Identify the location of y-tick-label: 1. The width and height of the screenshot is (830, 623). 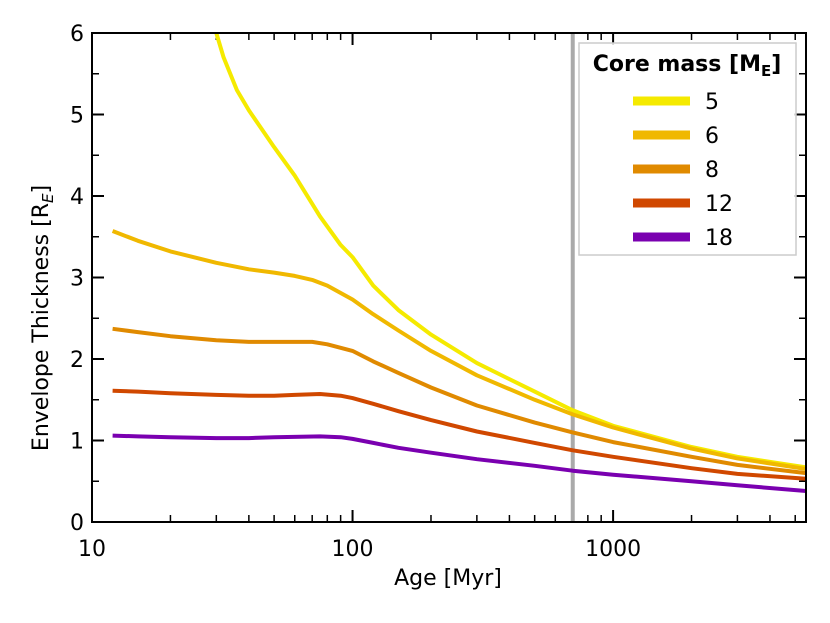
(77, 442).